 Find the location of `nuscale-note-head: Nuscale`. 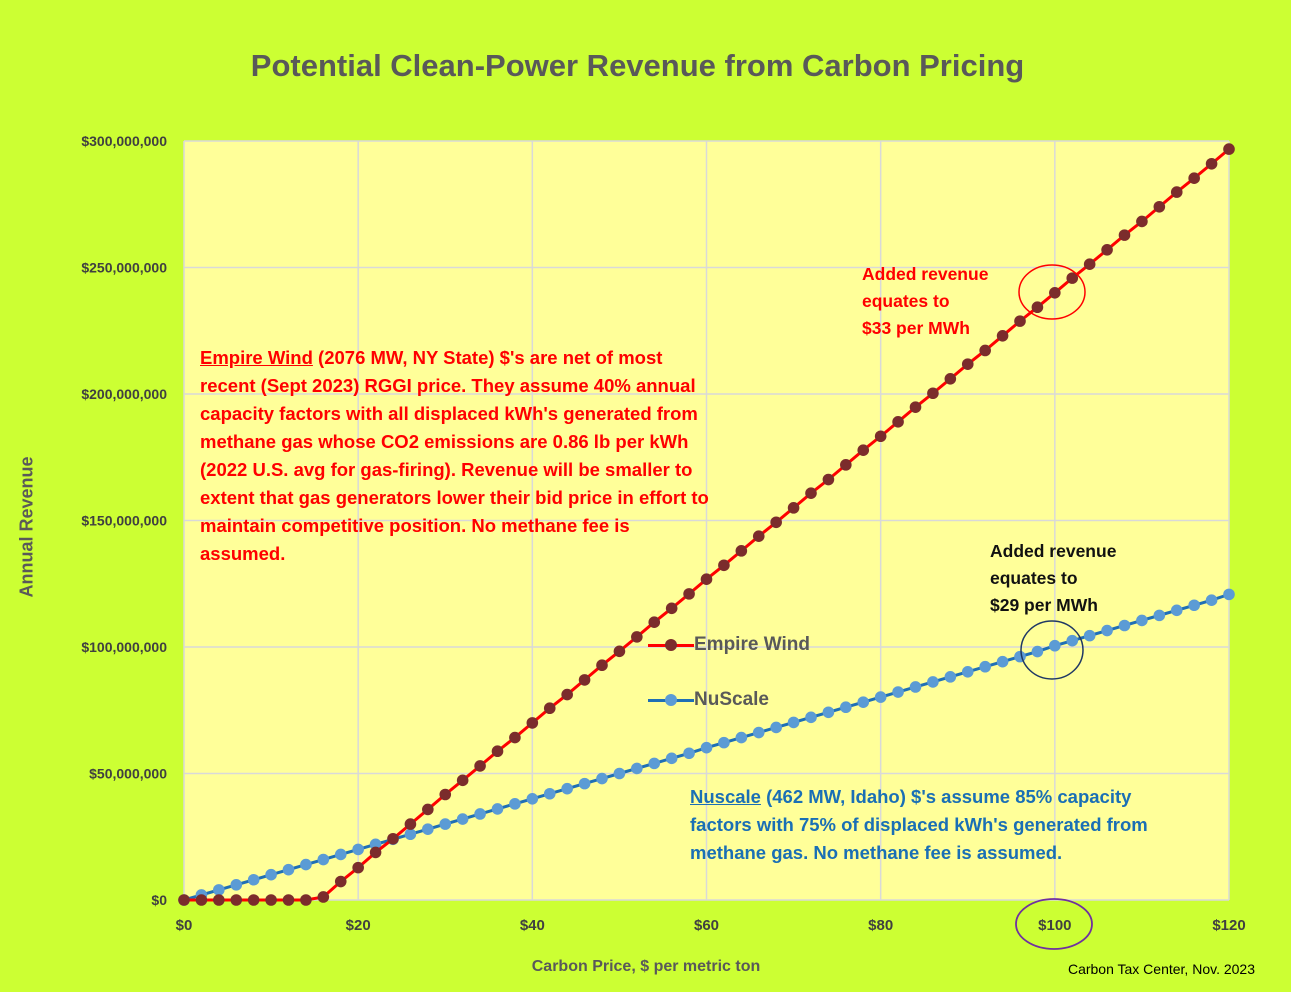

nuscale-note-head: Nuscale is located at coordinates (725, 796).